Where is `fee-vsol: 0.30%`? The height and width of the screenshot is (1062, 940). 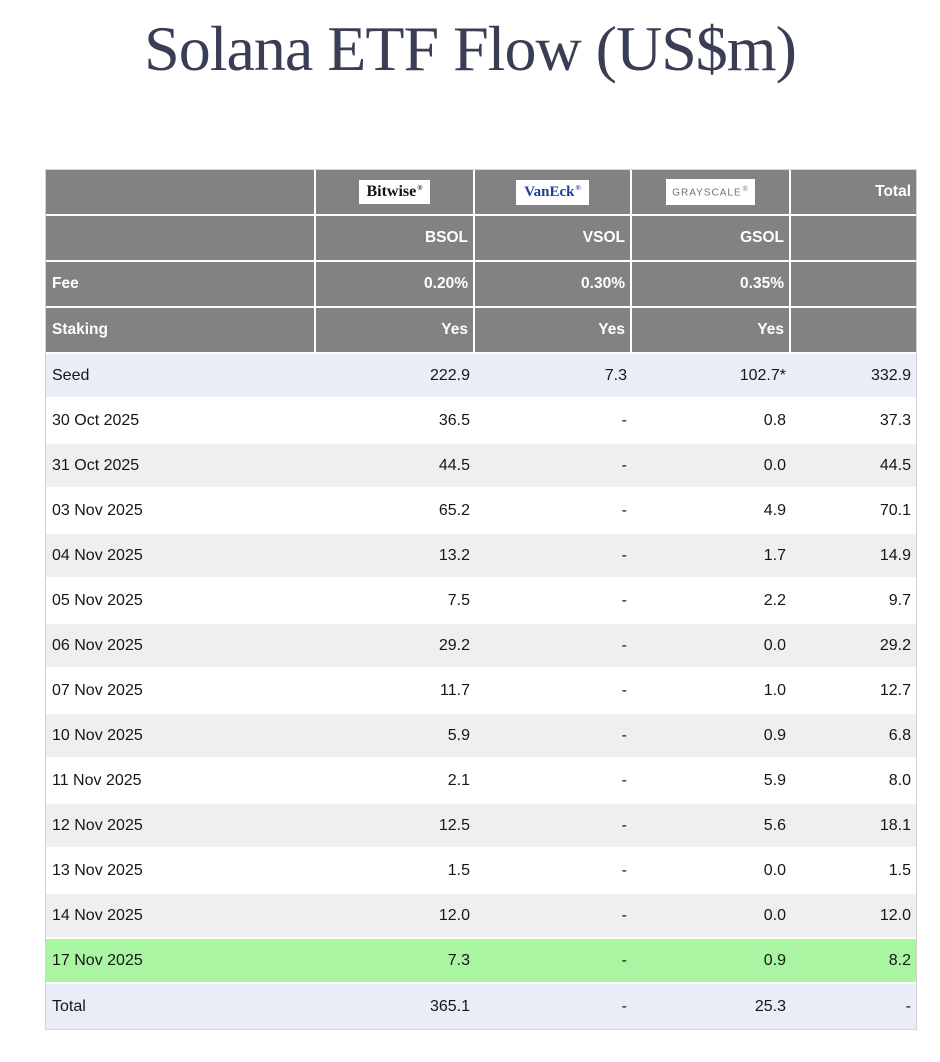 fee-vsol: 0.30% is located at coordinates (553, 285).